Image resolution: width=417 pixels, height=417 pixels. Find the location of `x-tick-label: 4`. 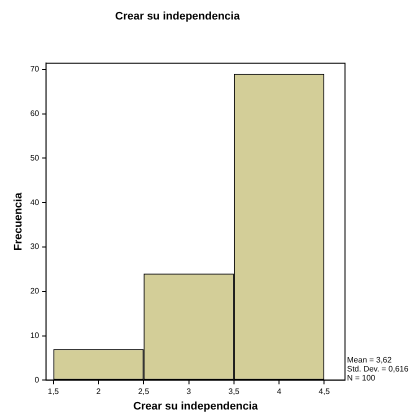

x-tick-label: 4 is located at coordinates (279, 391).